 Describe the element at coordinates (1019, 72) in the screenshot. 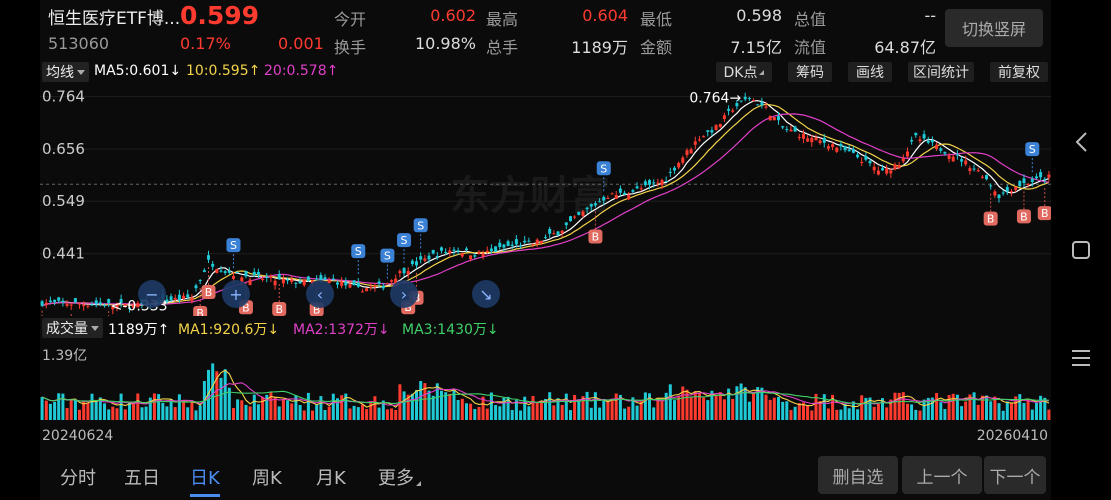

I see `forward-adjust-button: 前复权` at that location.